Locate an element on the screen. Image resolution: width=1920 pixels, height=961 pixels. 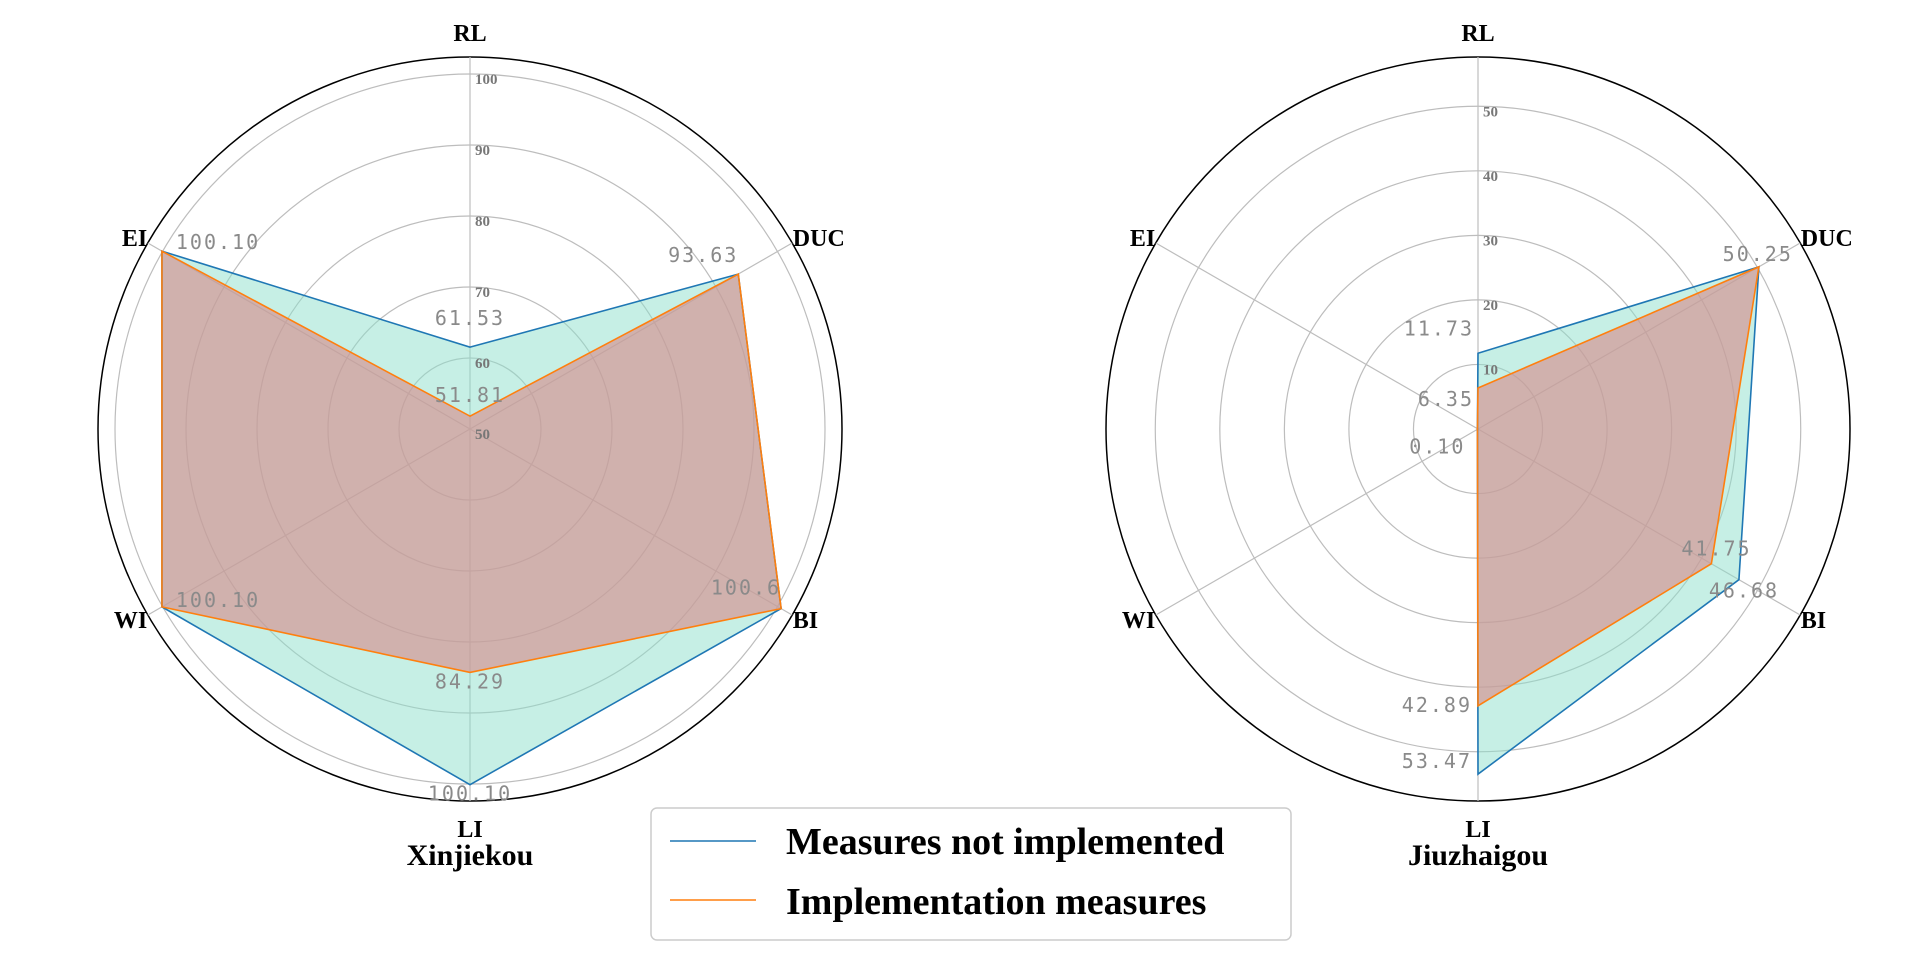
data-label: 46.68 is located at coordinates (1744, 591).